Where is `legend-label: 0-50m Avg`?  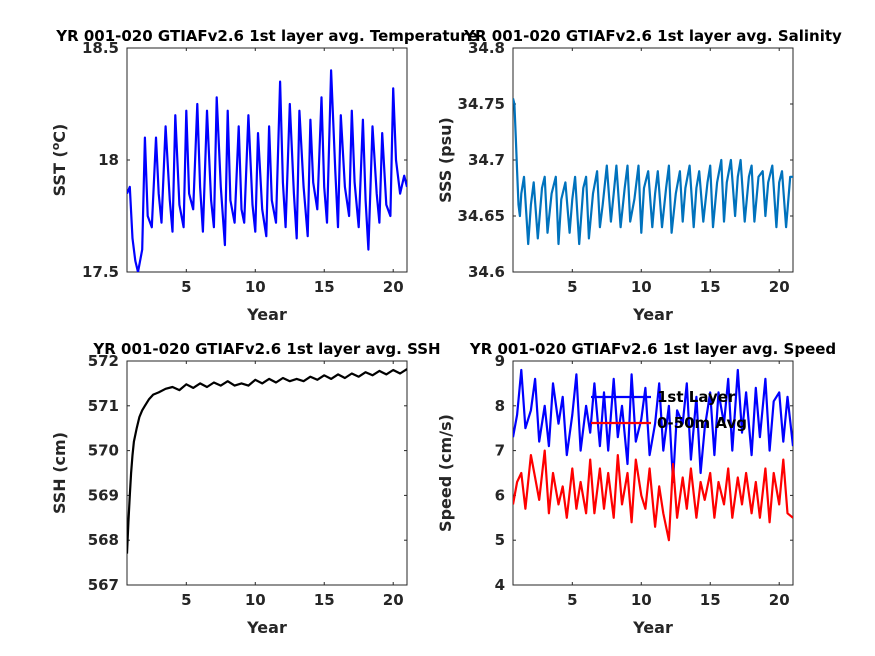
legend-label: 0-50m Avg is located at coordinates (702, 423).